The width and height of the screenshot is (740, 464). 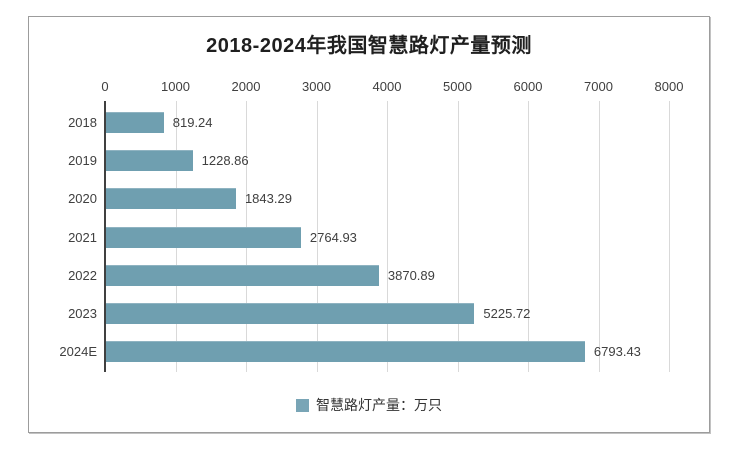 I want to click on legend: 智慧路灯产量：万只, so click(x=369, y=405).